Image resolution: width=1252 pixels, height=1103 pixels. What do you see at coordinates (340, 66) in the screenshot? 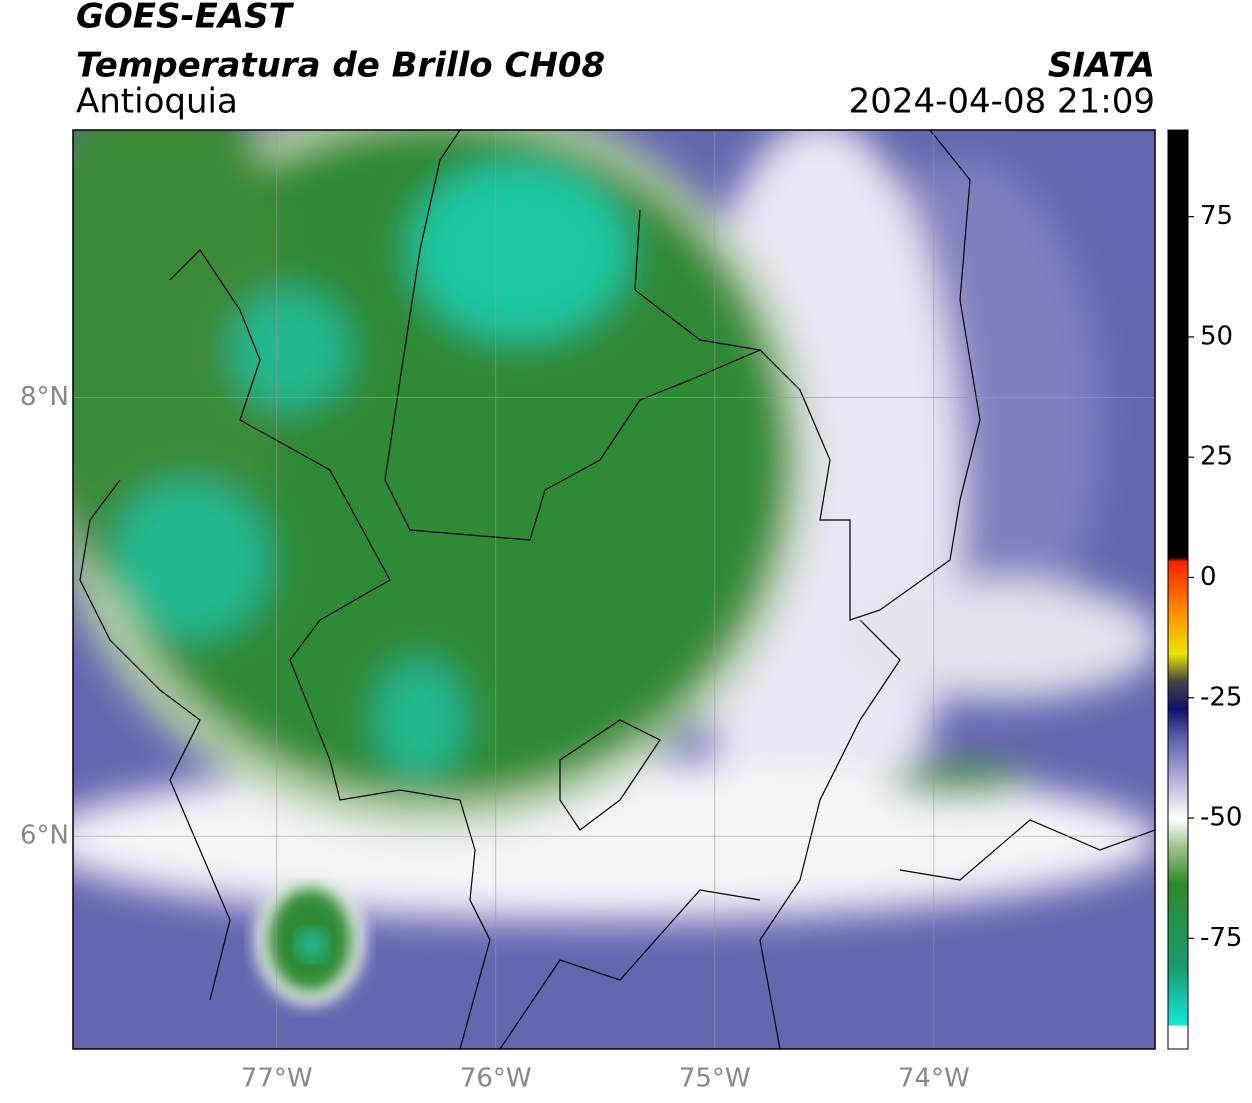
I see `subtitle: Temperatura de Brillo CH08` at bounding box center [340, 66].